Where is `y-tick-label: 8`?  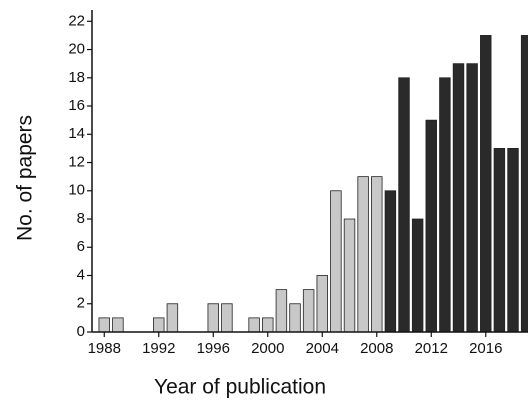
y-tick-label: 8 is located at coordinates (81, 218).